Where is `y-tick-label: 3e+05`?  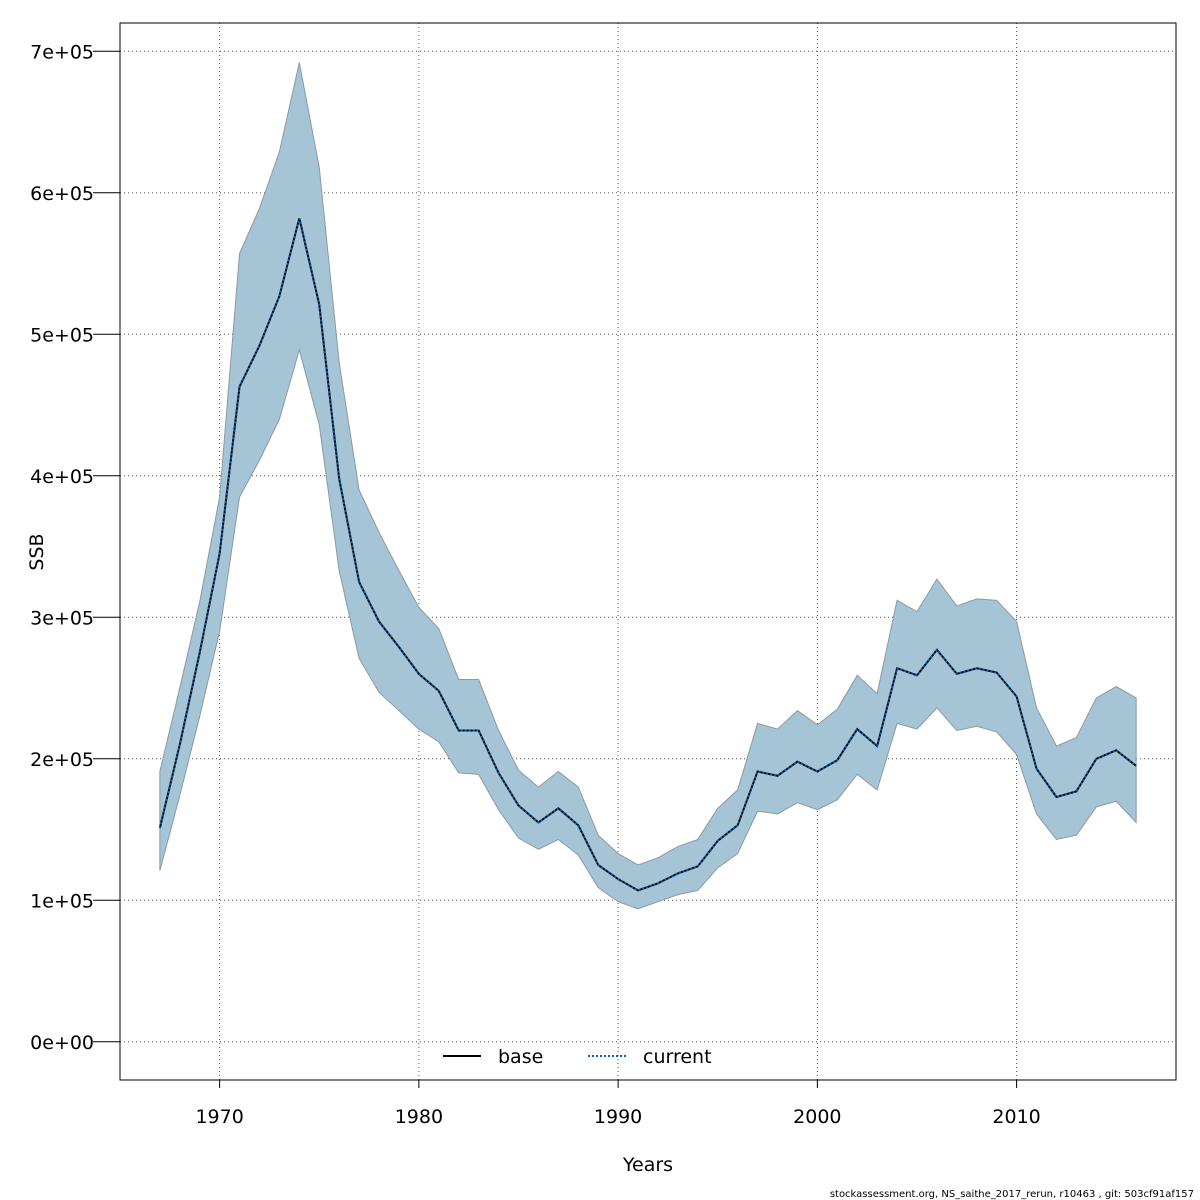
y-tick-label: 3e+05 is located at coordinates (62, 618).